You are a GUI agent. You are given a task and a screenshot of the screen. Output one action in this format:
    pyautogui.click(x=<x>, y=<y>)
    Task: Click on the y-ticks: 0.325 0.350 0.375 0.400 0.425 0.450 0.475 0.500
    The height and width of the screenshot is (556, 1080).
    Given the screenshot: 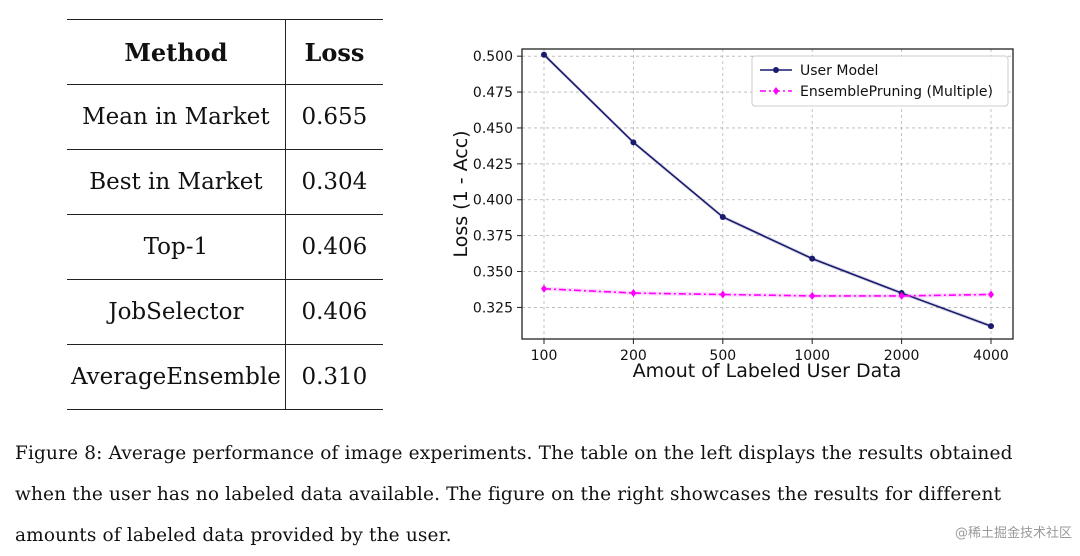 What is the action you would take?
    pyautogui.click(x=497, y=182)
    